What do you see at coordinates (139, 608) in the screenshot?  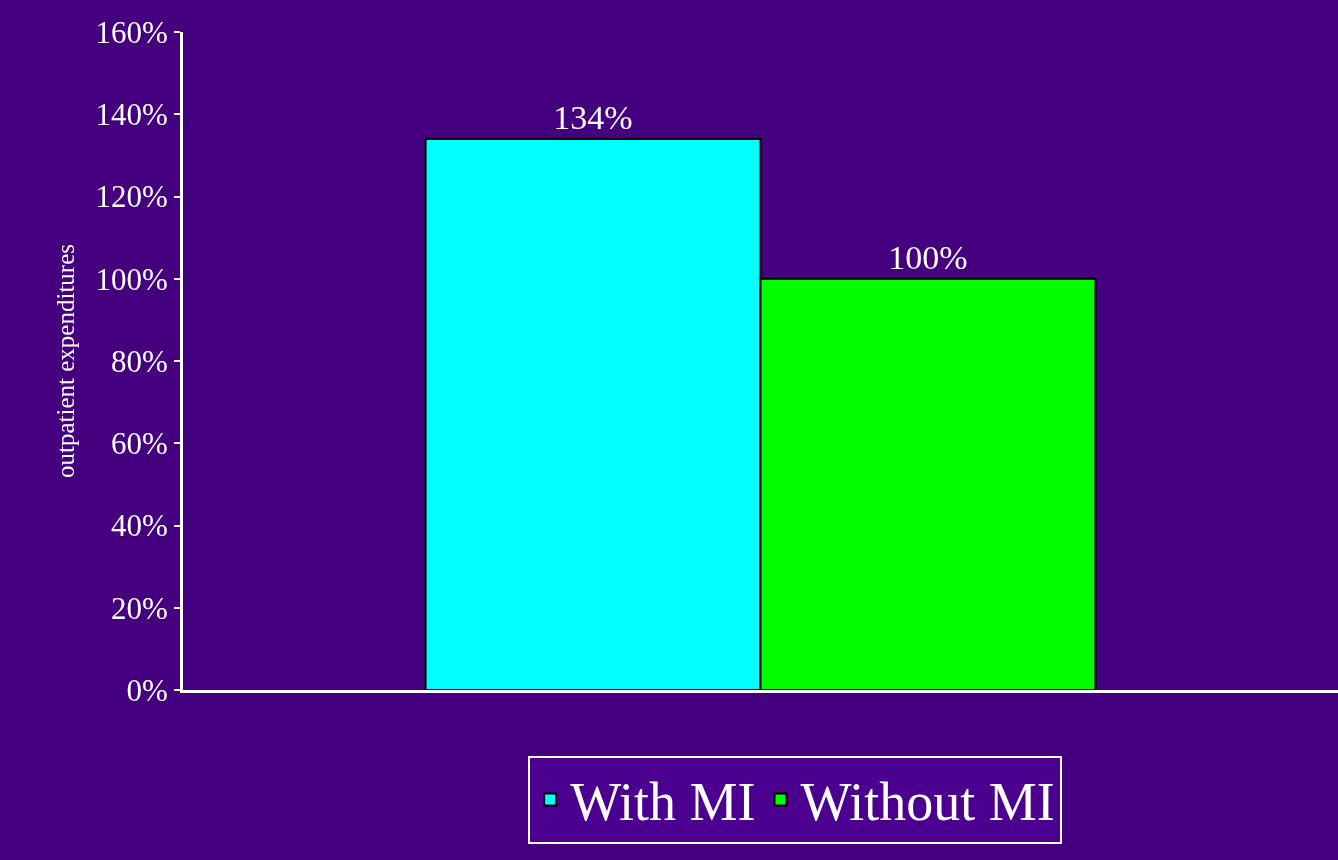 I see `y-tick-label: 20%` at bounding box center [139, 608].